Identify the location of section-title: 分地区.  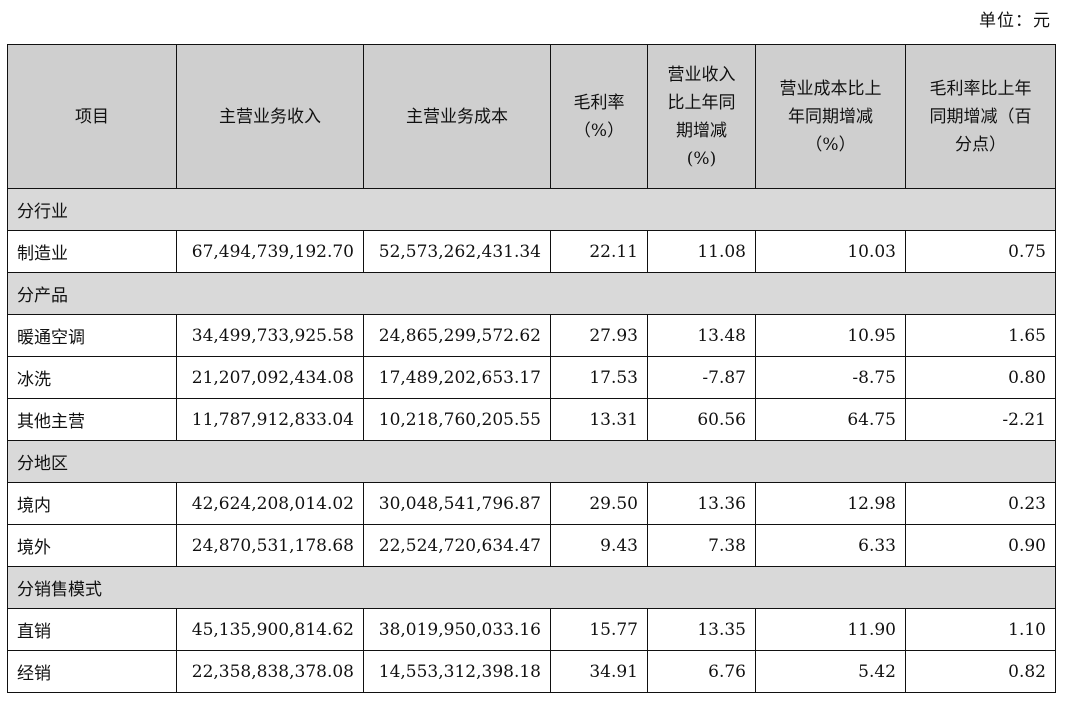
(531, 461).